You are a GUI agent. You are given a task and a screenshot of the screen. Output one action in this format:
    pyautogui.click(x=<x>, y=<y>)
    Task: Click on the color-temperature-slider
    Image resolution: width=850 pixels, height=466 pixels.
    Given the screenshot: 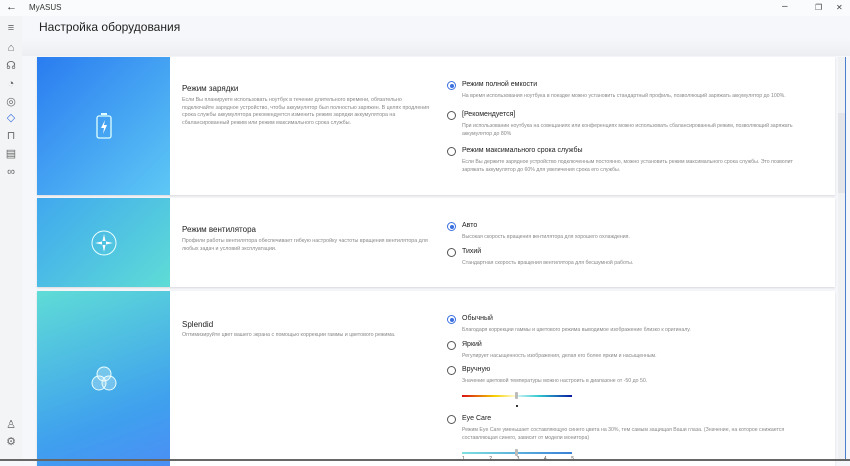 What is the action you would take?
    pyautogui.click(x=517, y=395)
    